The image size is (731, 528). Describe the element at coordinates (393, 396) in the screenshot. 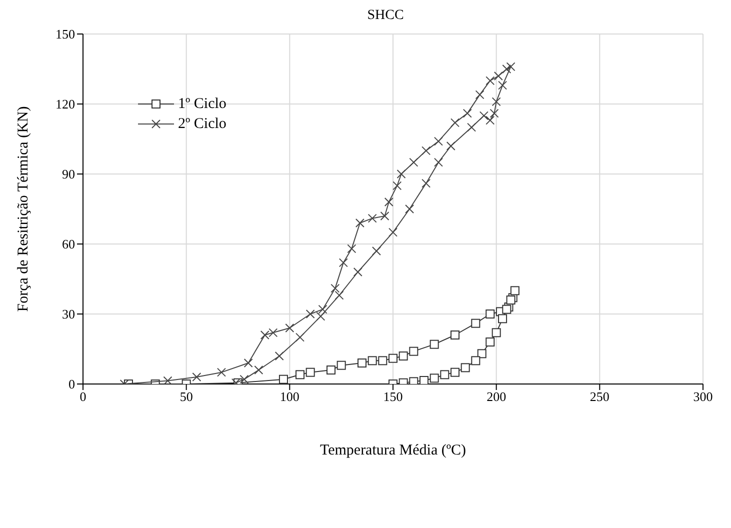

I see `x-tick-label: 150` at that location.